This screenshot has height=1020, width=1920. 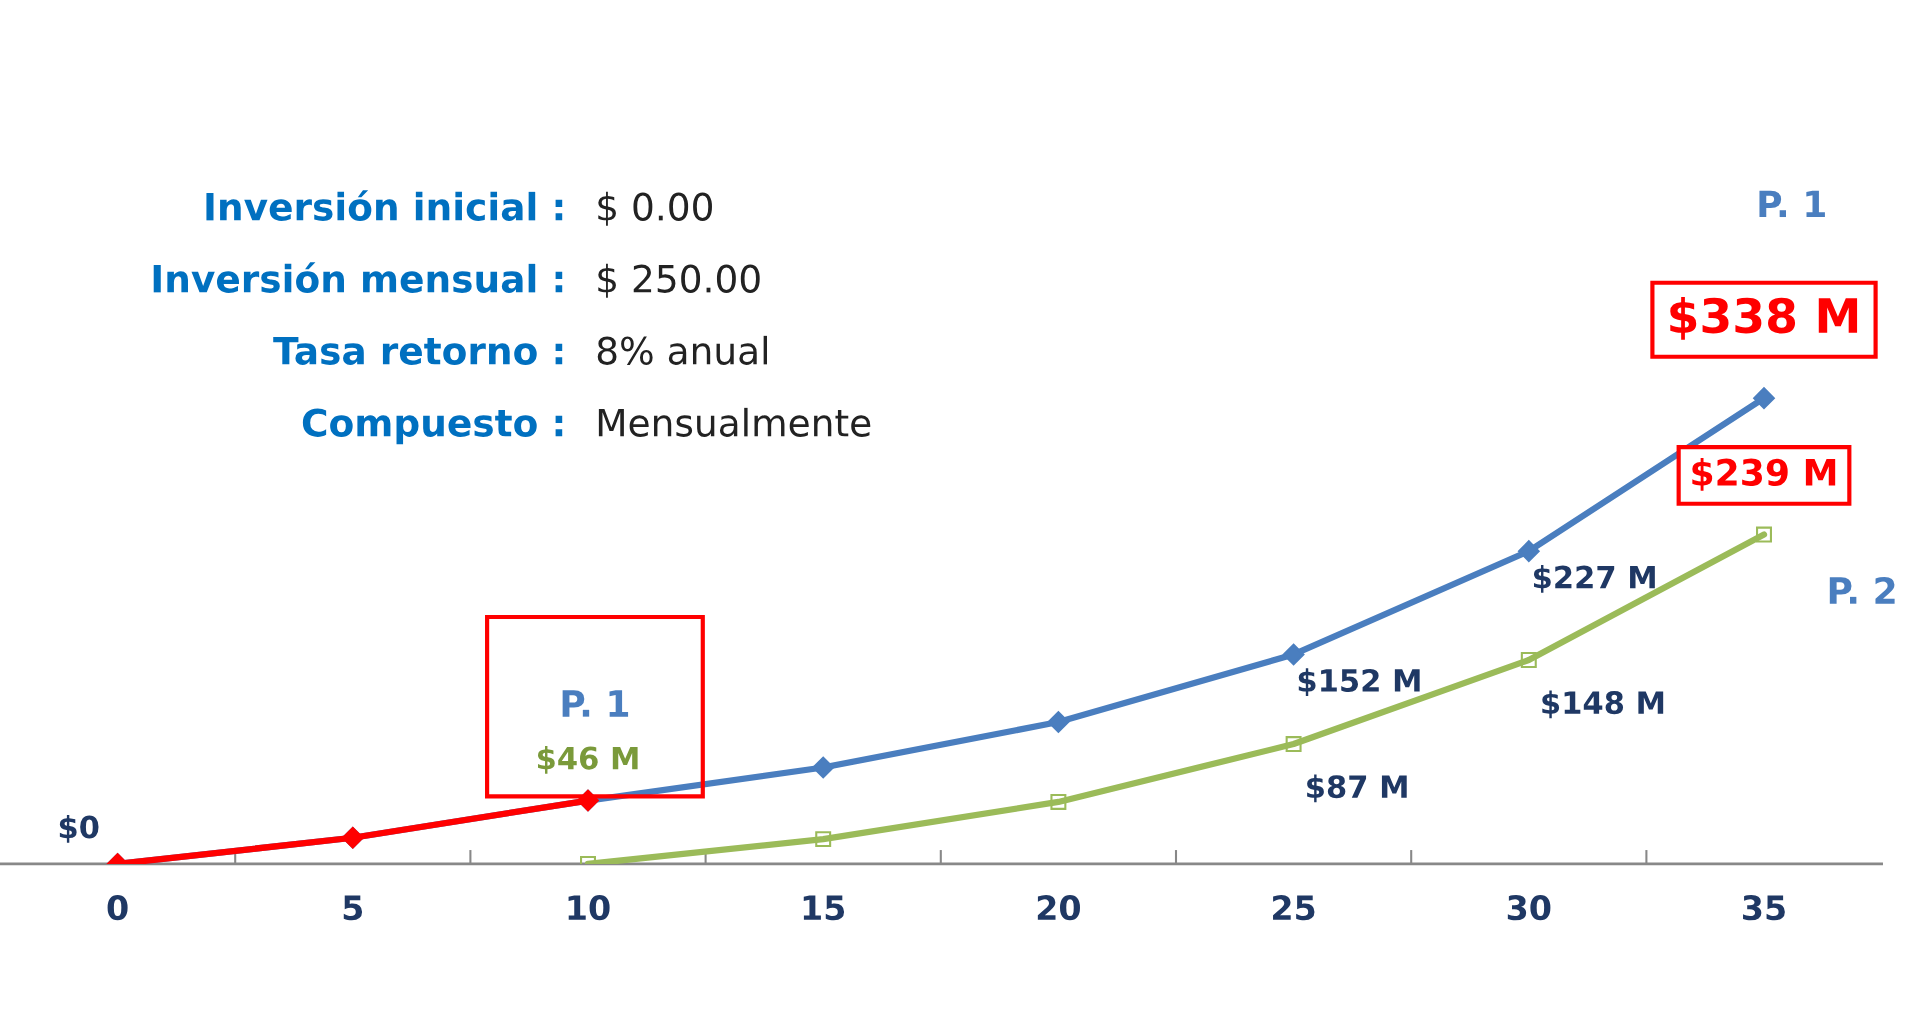 I want to click on data-label: $338 M, so click(x=1764, y=318).